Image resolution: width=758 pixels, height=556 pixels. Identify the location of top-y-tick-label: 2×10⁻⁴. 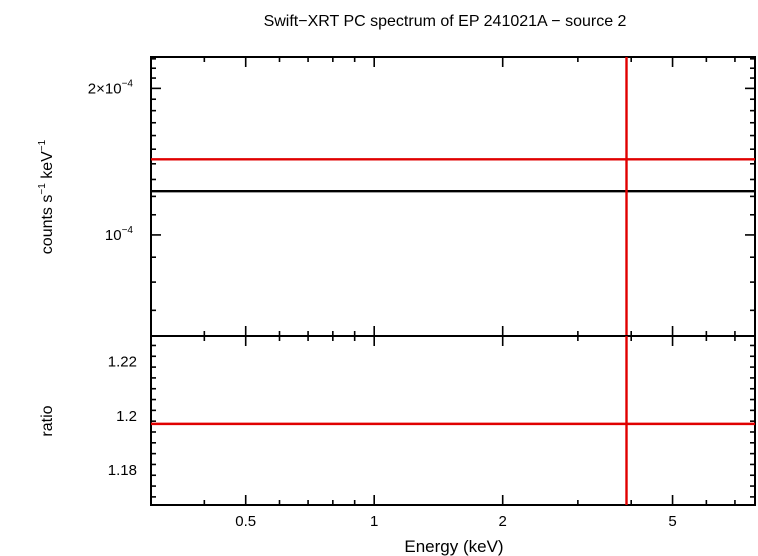
(111, 87).